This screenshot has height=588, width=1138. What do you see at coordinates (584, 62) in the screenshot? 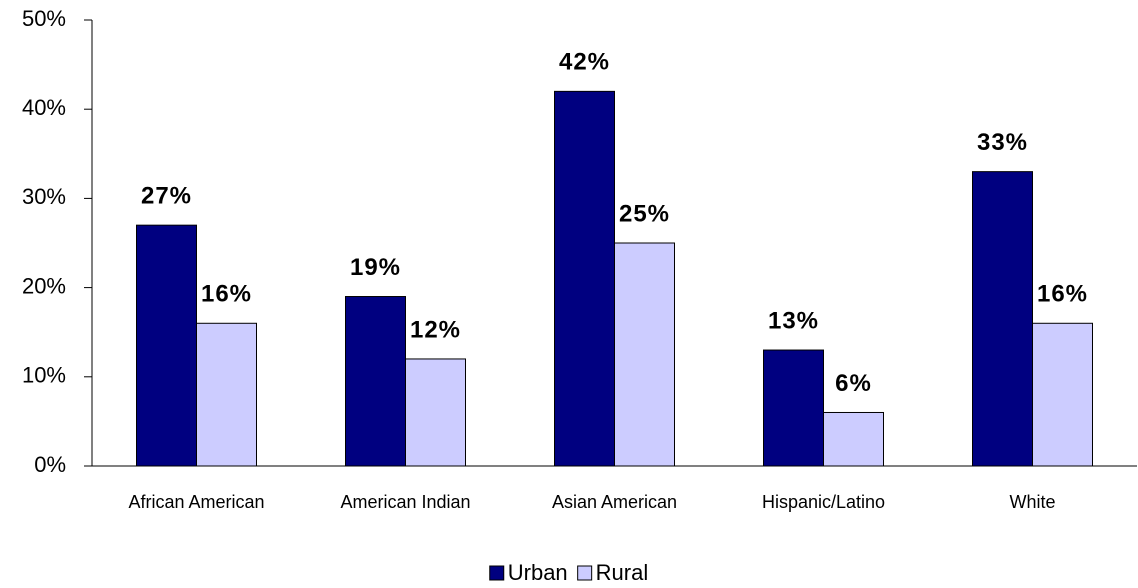
I see `value-label: 42%` at bounding box center [584, 62].